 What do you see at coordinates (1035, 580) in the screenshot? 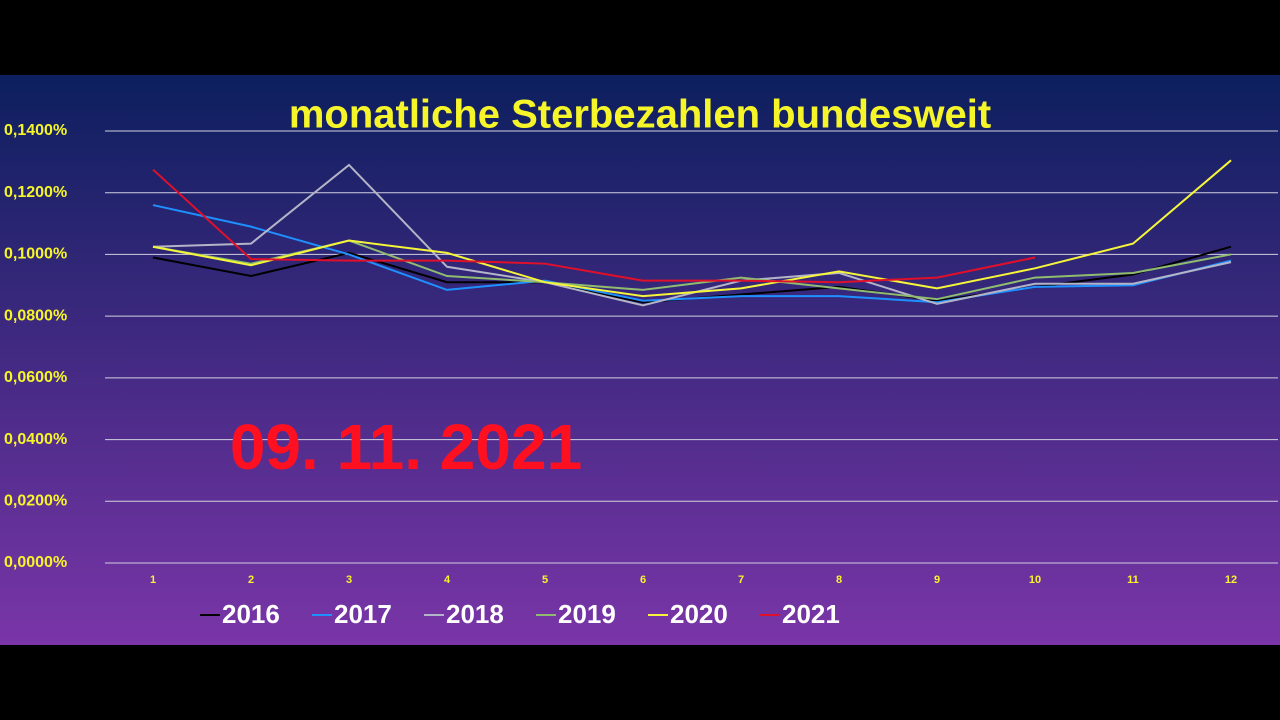
I see `x-tick-label: 10` at bounding box center [1035, 580].